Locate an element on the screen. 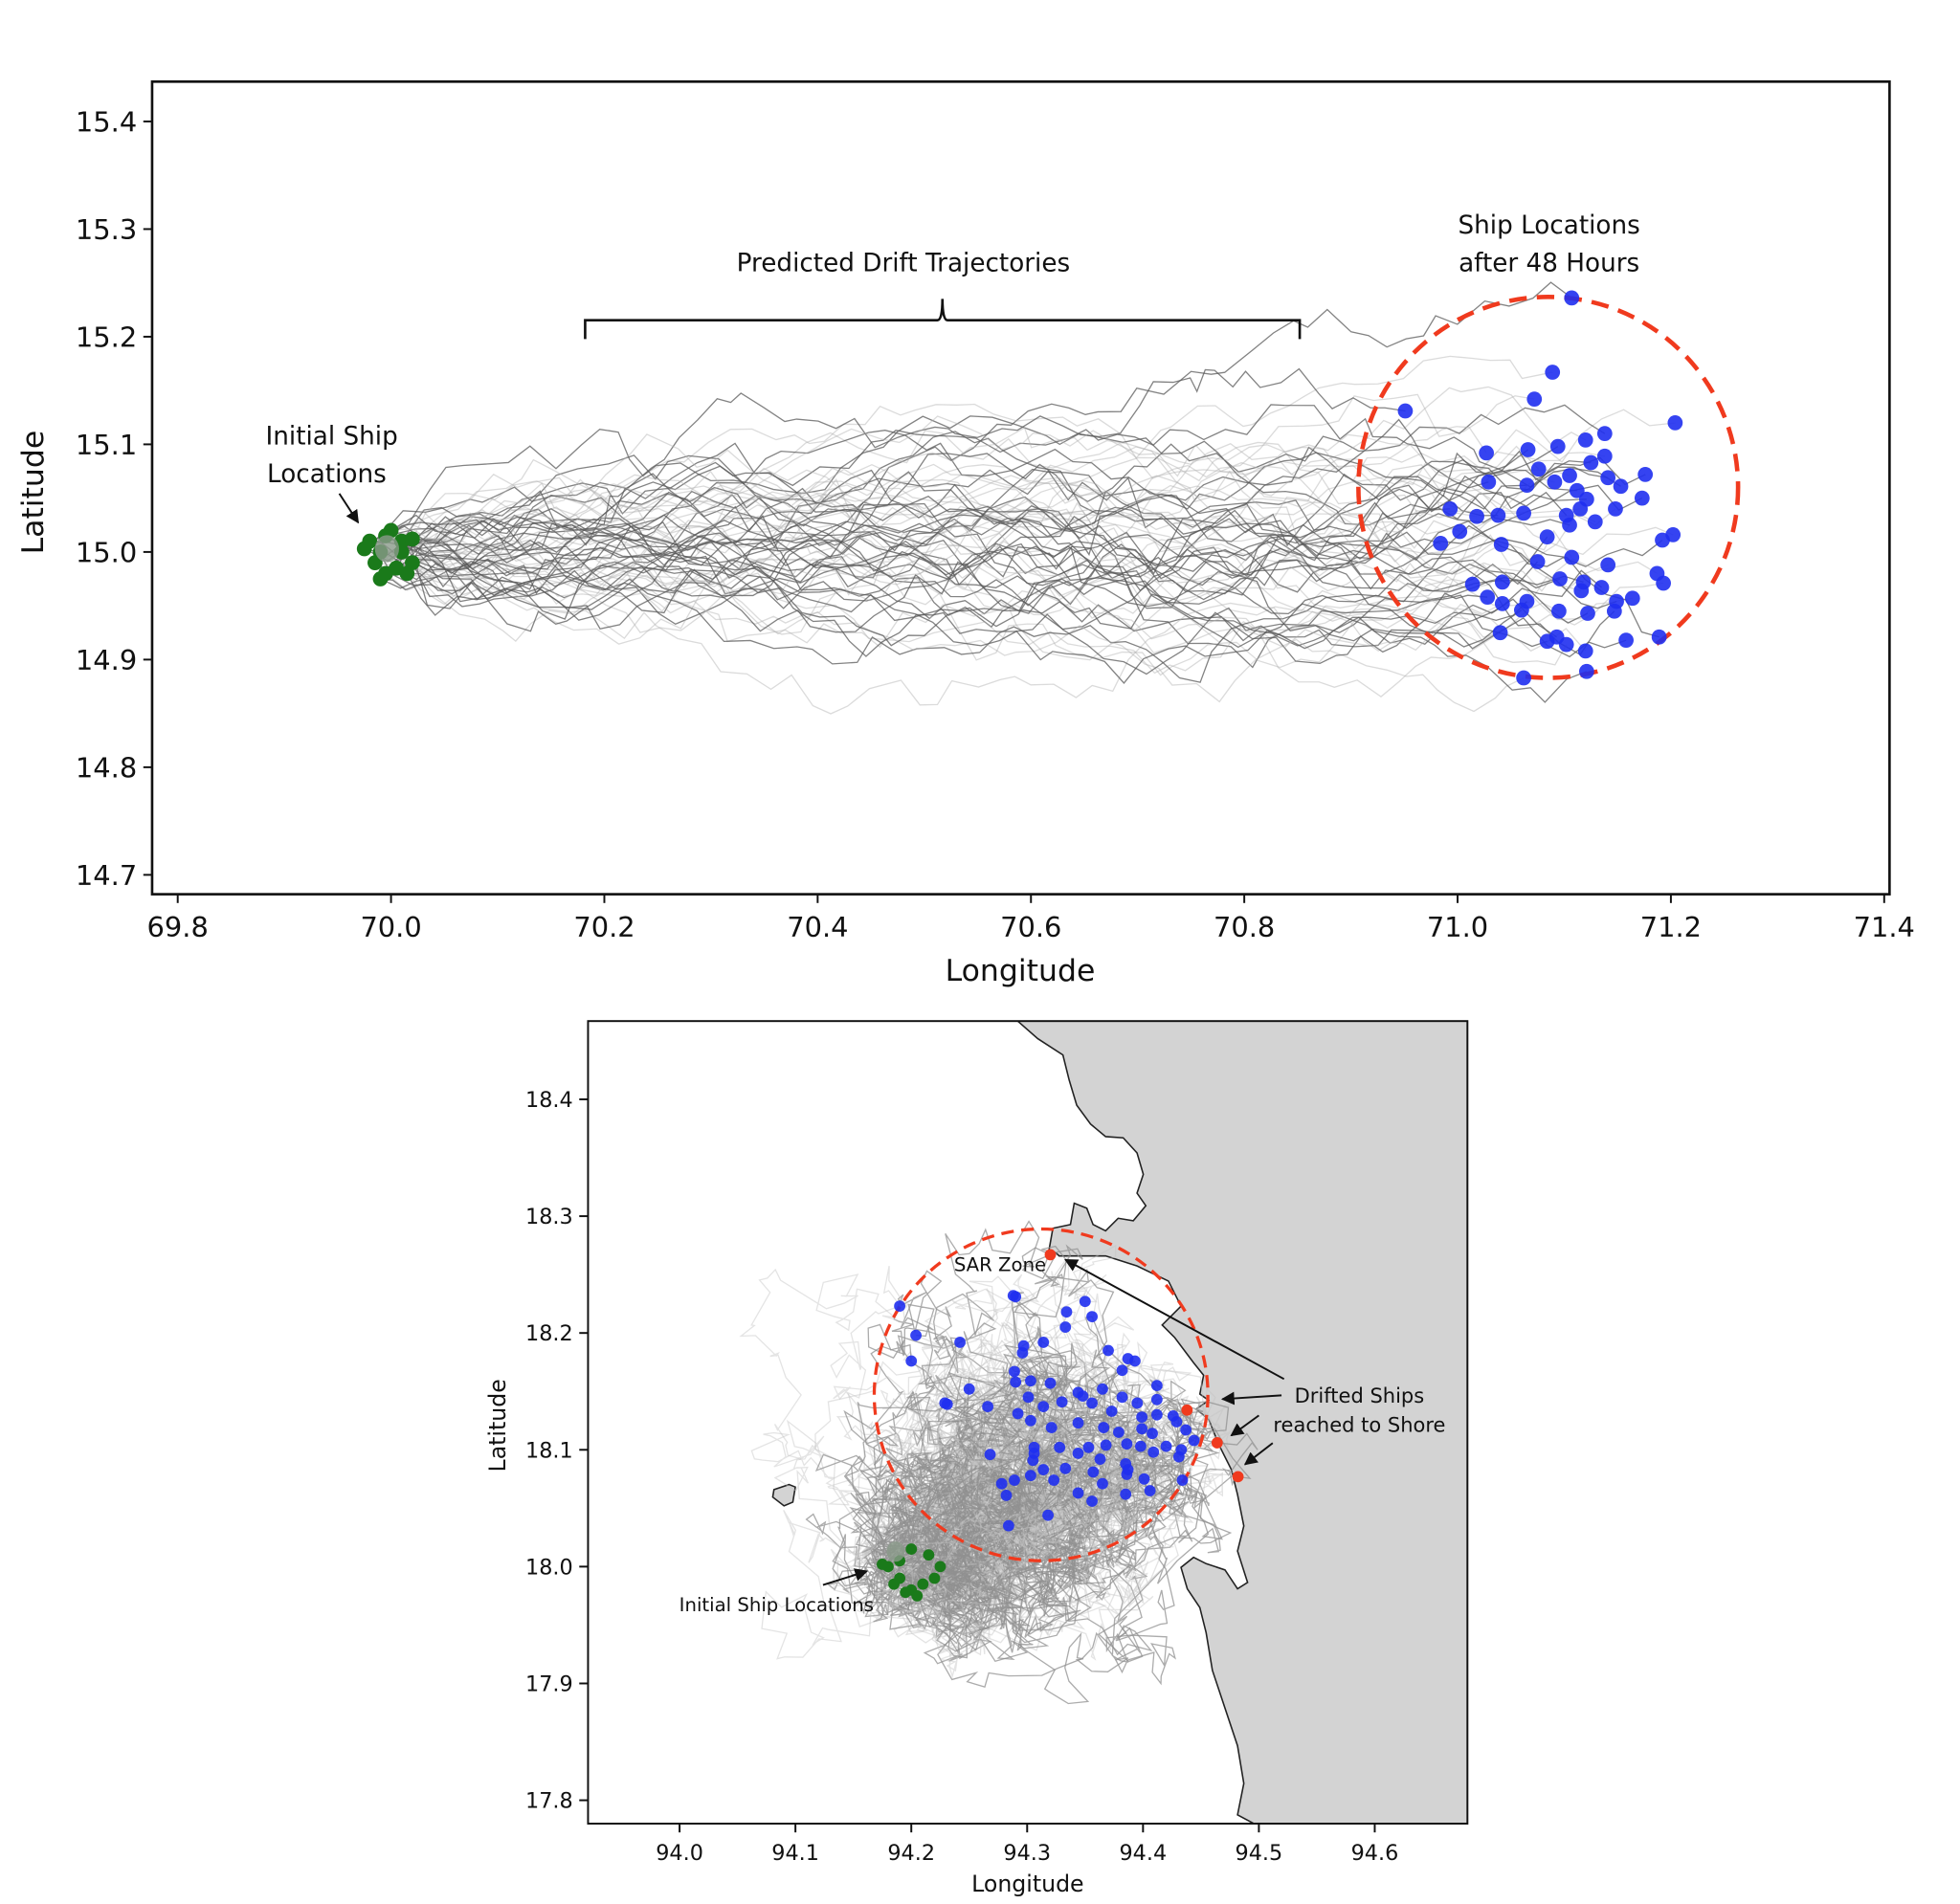 The width and height of the screenshot is (1960, 1904). x-tick-label: 71.0 is located at coordinates (1458, 927).